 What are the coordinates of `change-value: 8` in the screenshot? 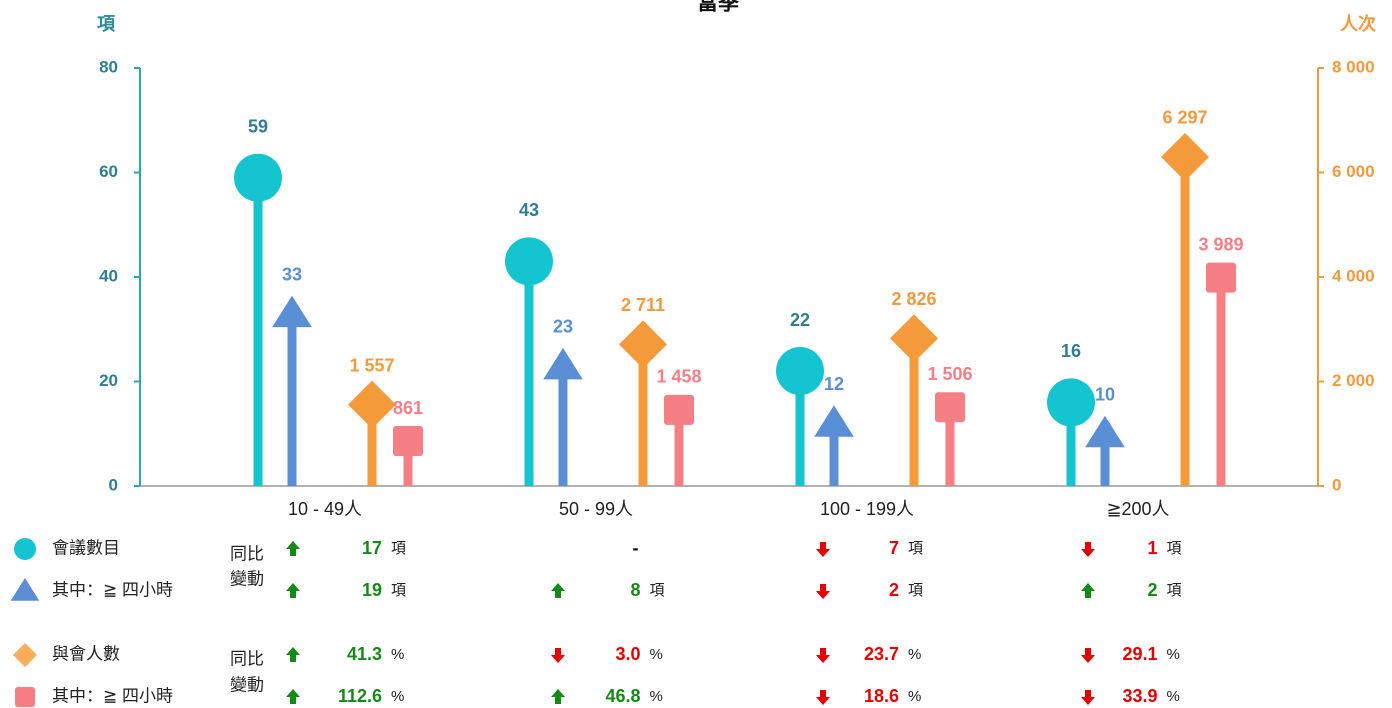 It's located at (635, 590).